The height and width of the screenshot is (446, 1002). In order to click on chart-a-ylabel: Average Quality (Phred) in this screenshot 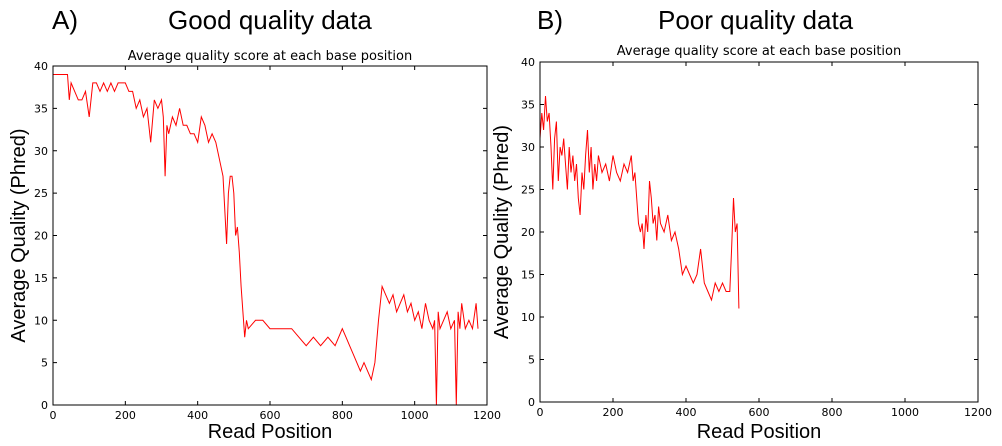, I will do `click(19, 235)`.